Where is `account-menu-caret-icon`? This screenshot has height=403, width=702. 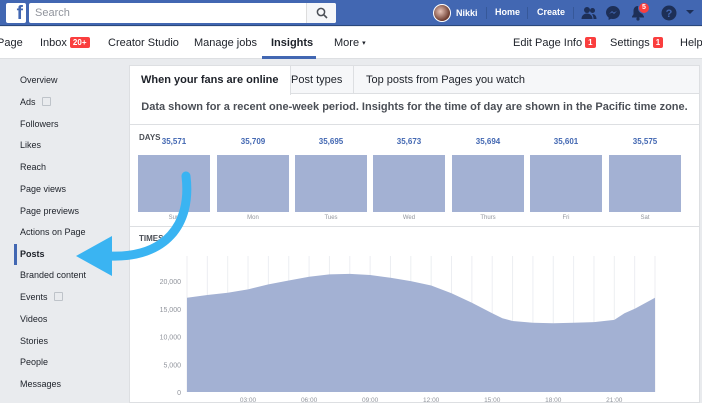
account-menu-caret-icon is located at coordinates (690, 12).